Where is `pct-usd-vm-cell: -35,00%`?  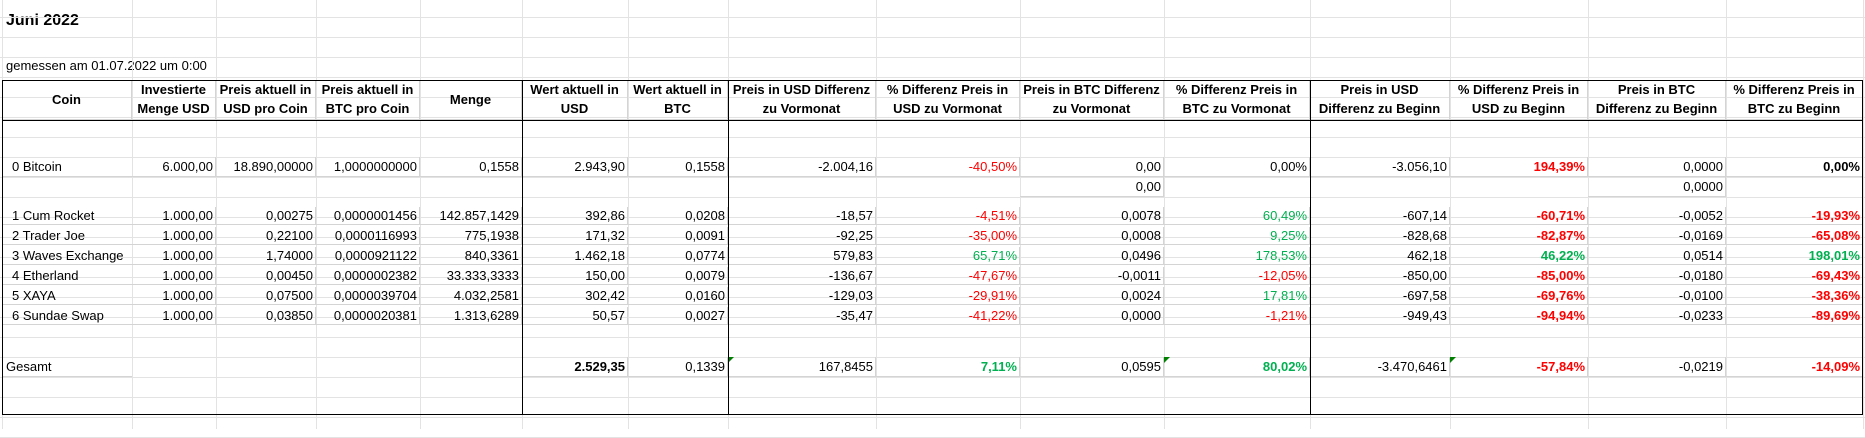
pct-usd-vm-cell: -35,00% is located at coordinates (948, 236).